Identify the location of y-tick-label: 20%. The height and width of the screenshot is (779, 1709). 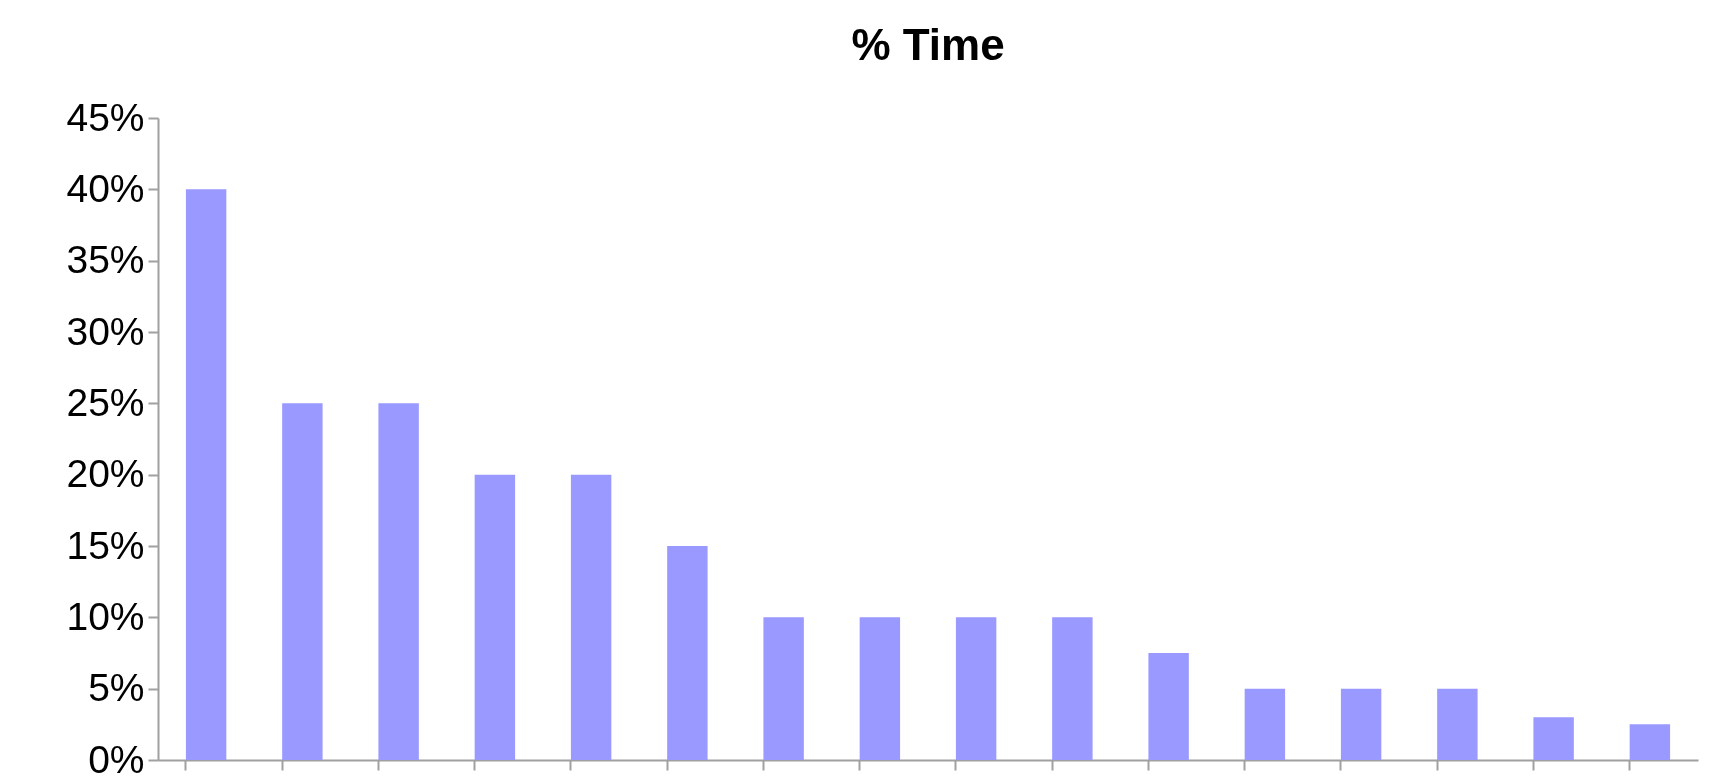
(105, 474).